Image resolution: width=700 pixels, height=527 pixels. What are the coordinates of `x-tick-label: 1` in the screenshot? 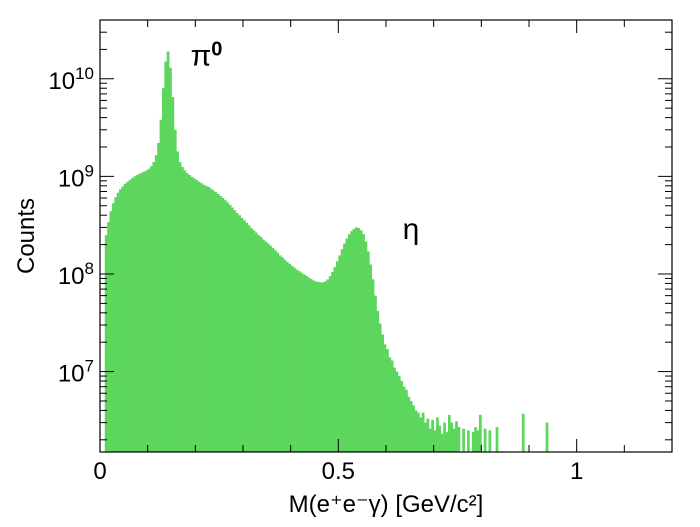 It's located at (576, 471).